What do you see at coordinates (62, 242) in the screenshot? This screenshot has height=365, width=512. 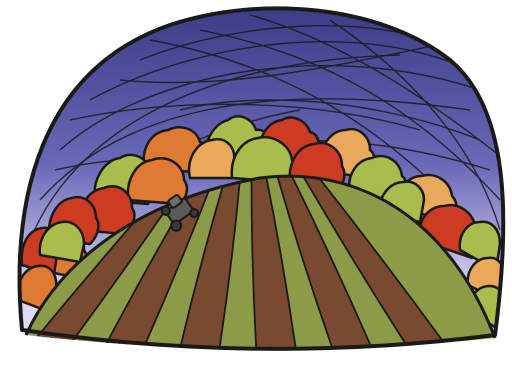 I see `tree-green` at bounding box center [62, 242].